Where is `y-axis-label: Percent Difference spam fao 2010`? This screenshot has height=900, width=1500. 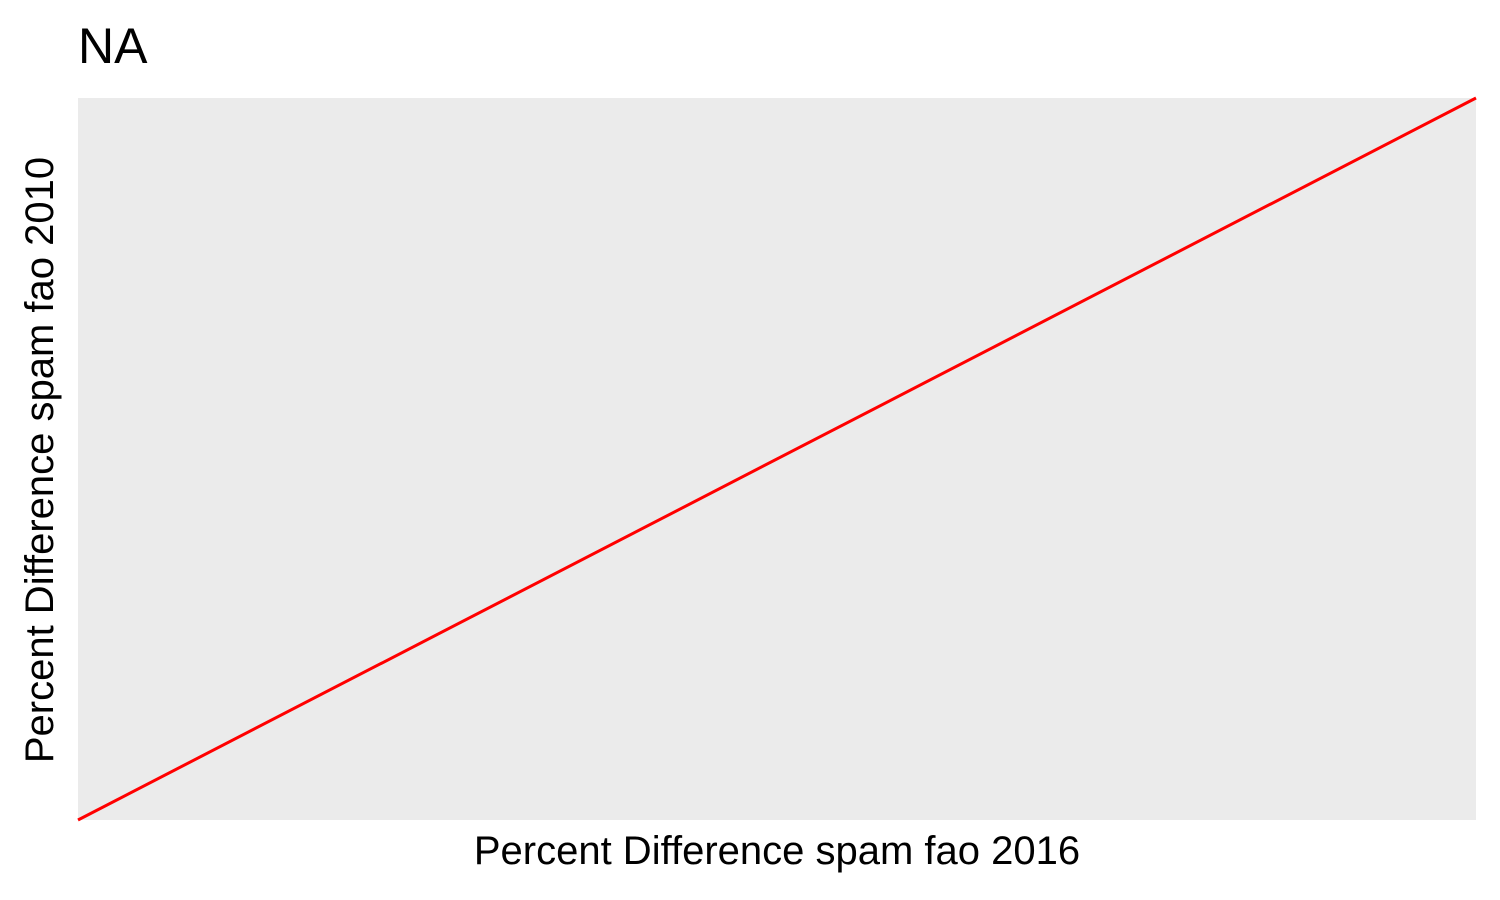
y-axis-label: Percent Difference spam fao 2010 is located at coordinates (40, 460).